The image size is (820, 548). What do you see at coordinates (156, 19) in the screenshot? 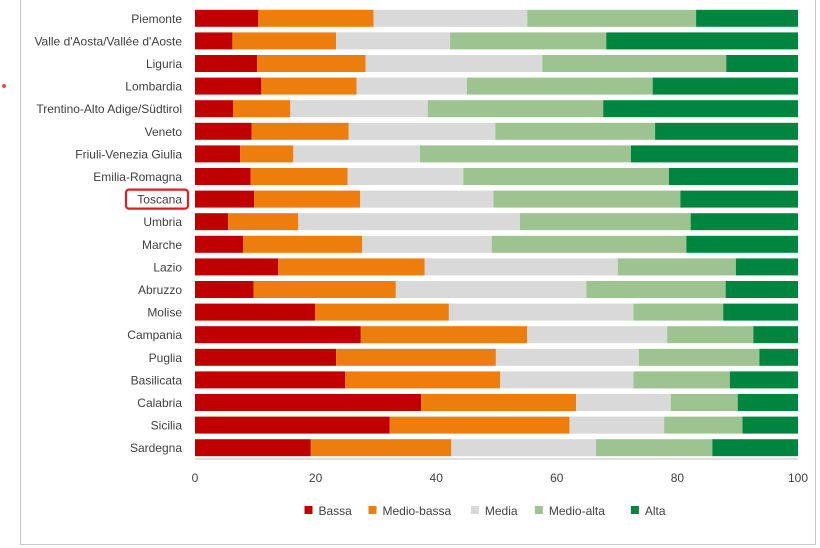
I see `category-label-piemonte: Piemonte` at bounding box center [156, 19].